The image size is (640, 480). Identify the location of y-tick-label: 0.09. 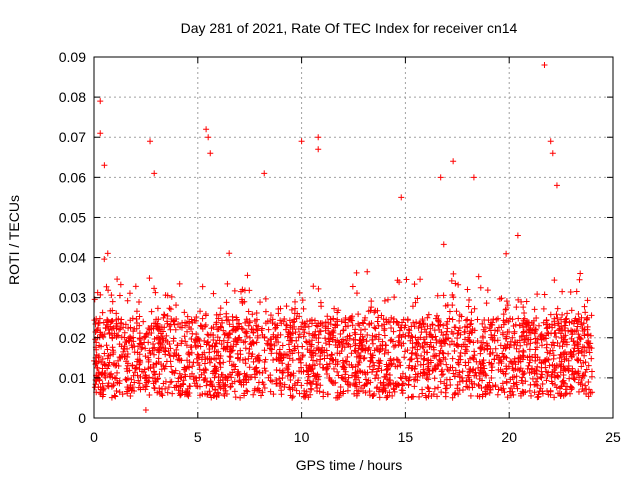
(72, 57).